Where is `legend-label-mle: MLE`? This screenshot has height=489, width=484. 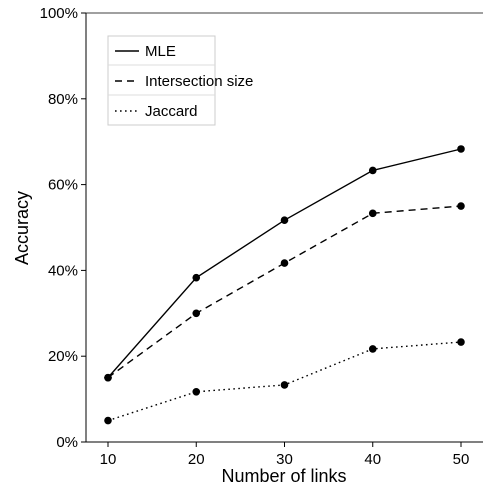 legend-label-mle: MLE is located at coordinates (160, 51).